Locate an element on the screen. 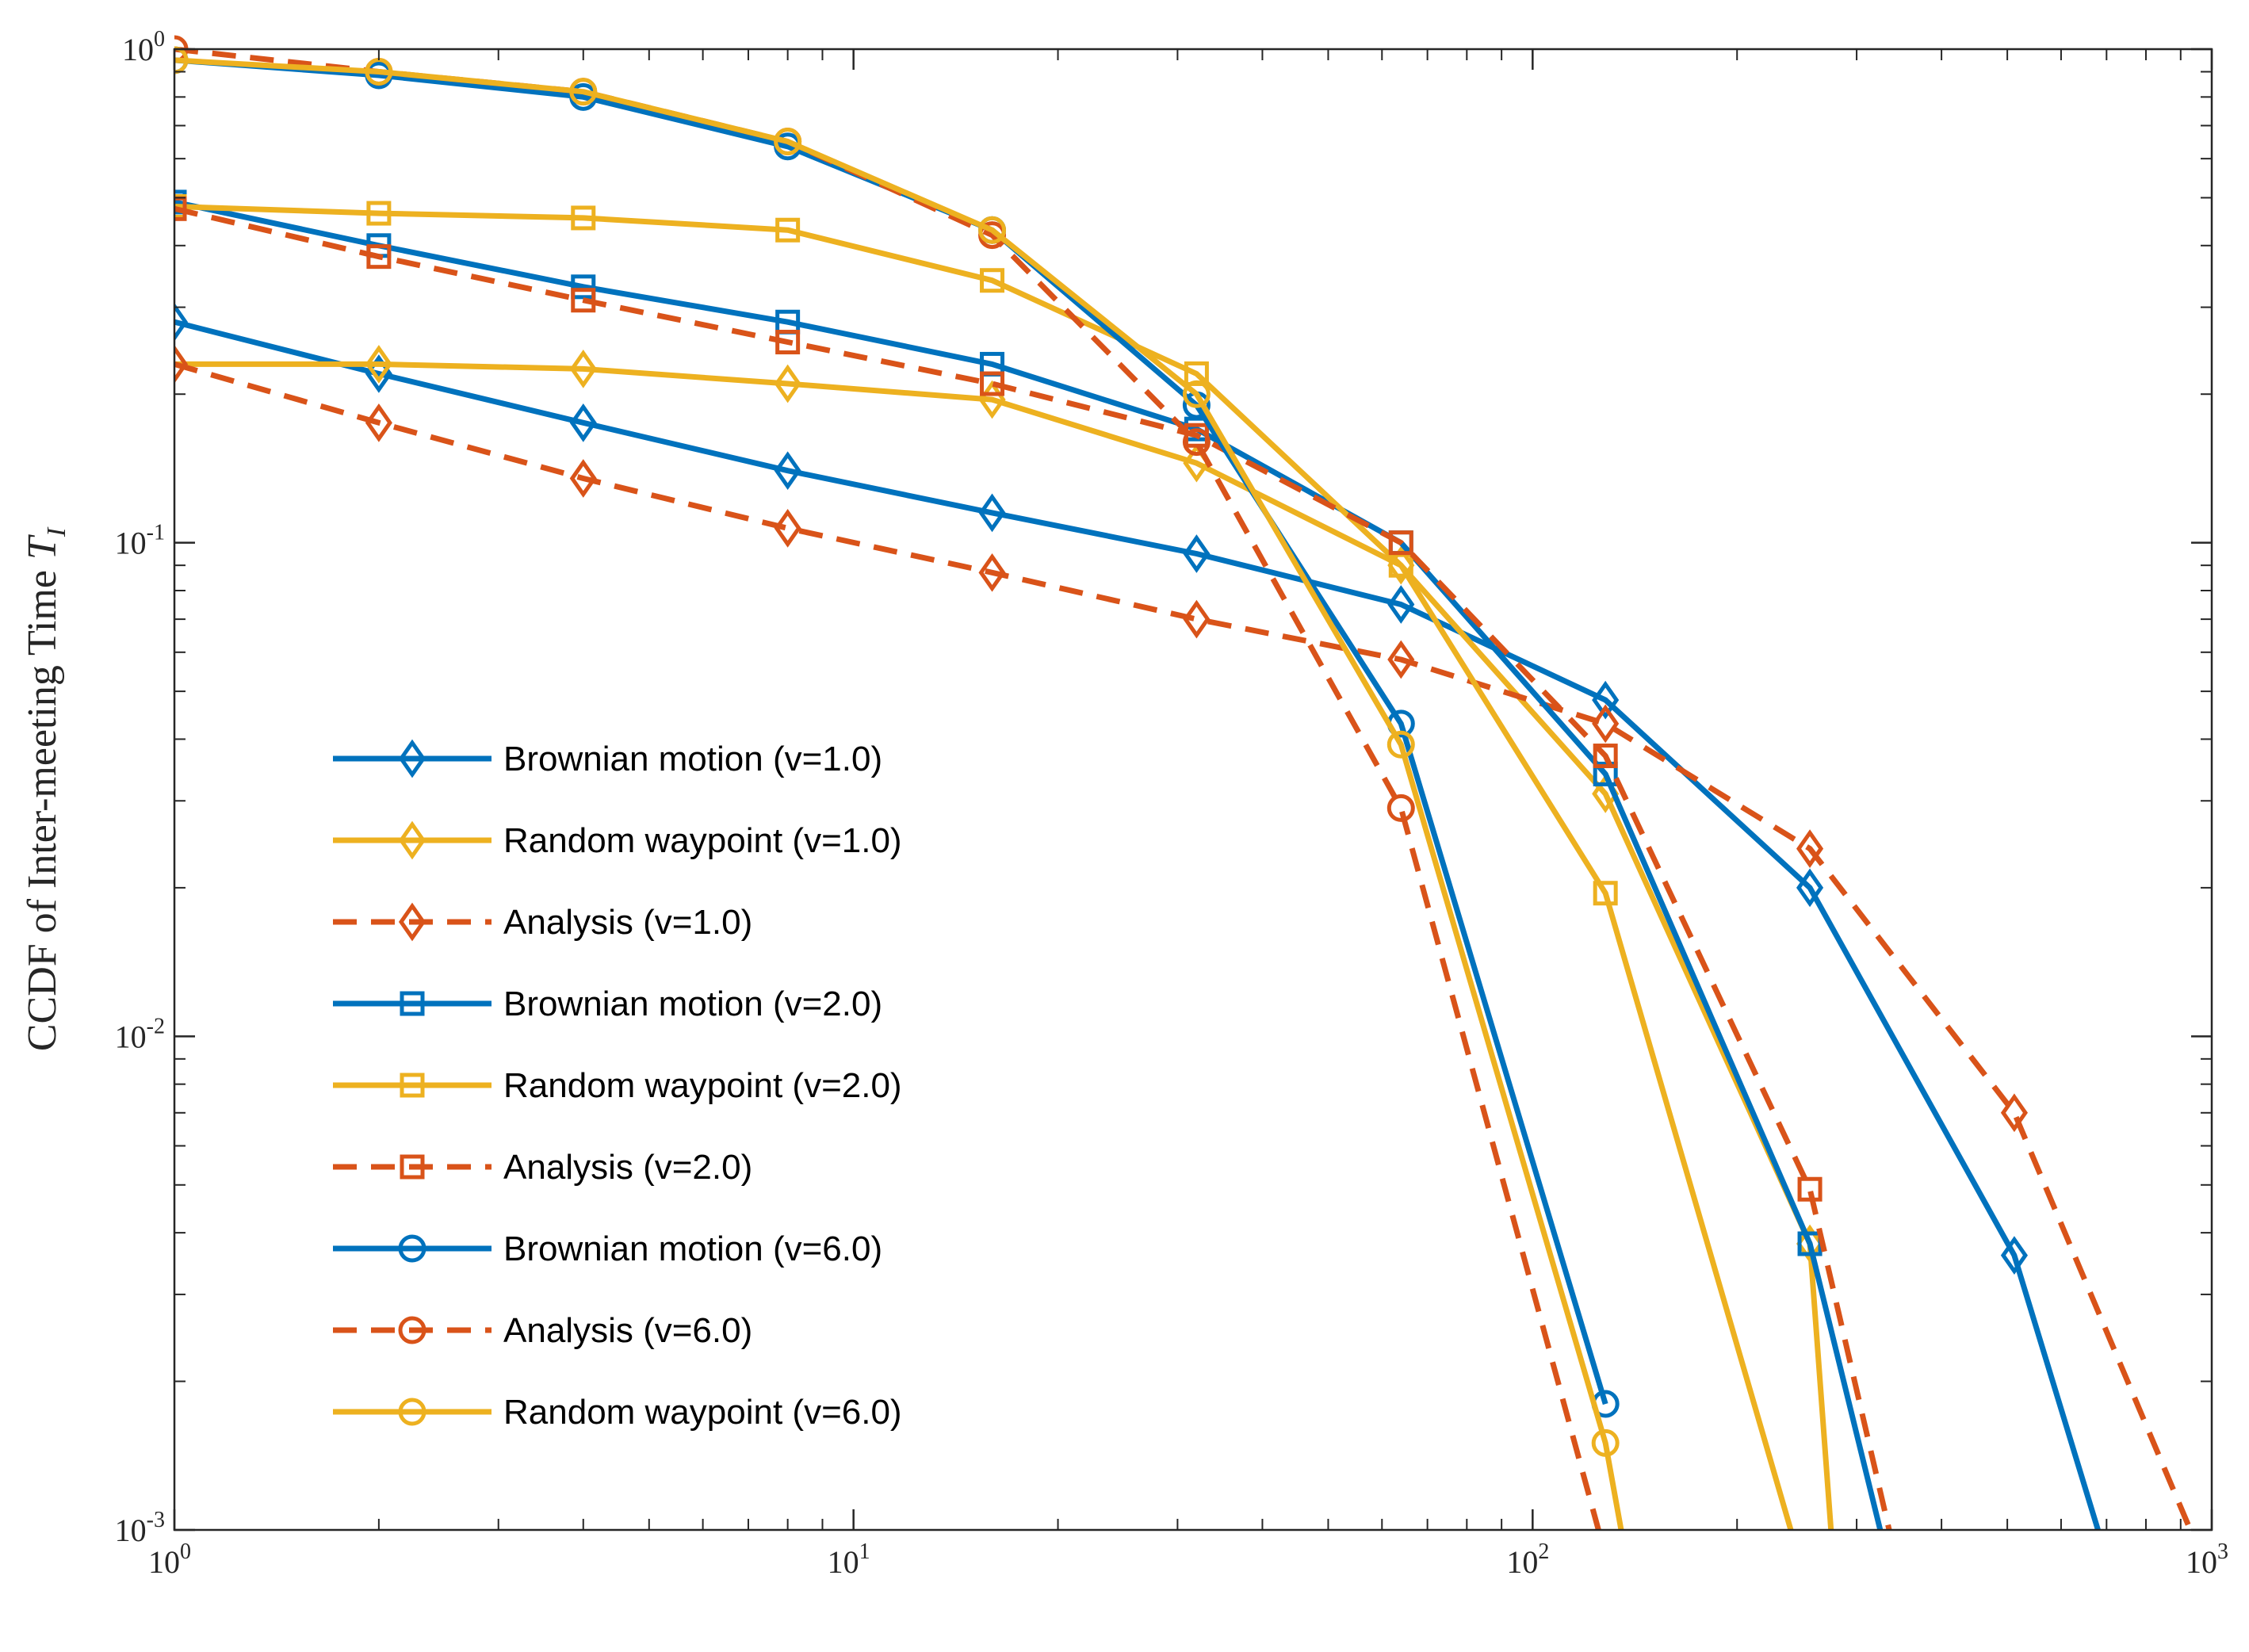 The height and width of the screenshot is (1652, 2249). x-tick-exponent: 1 is located at coordinates (864, 1552).